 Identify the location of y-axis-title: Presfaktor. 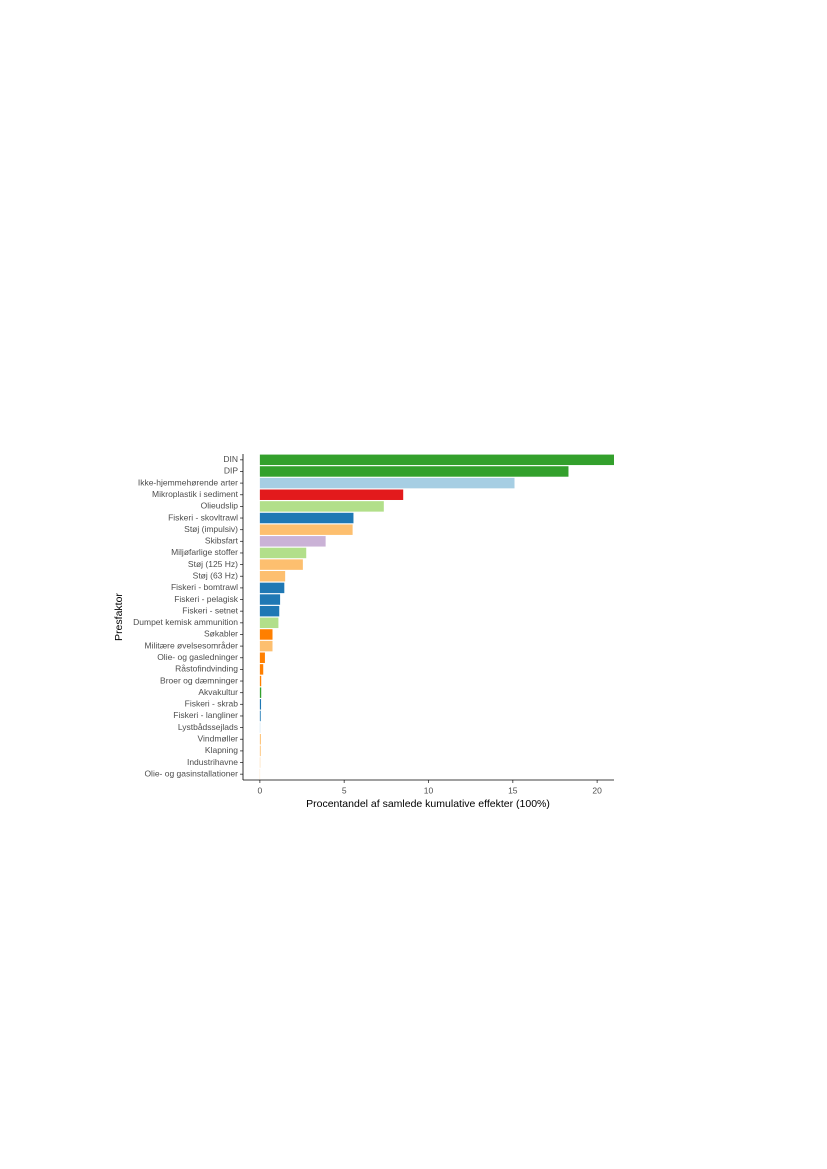
(119, 617).